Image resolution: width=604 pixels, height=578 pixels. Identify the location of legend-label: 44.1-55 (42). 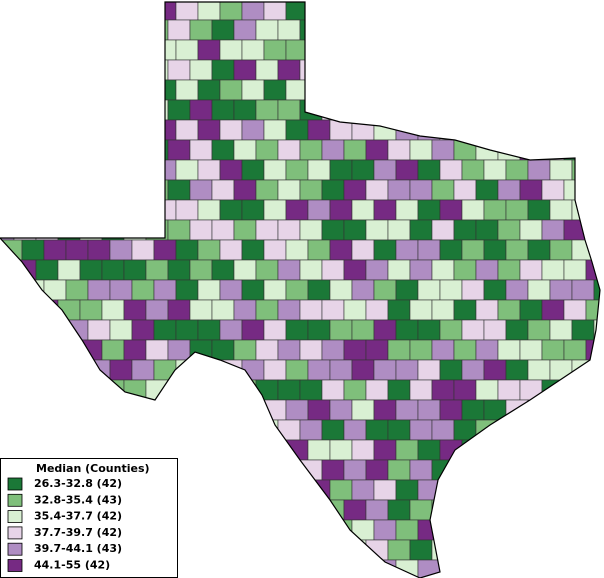
(72, 565).